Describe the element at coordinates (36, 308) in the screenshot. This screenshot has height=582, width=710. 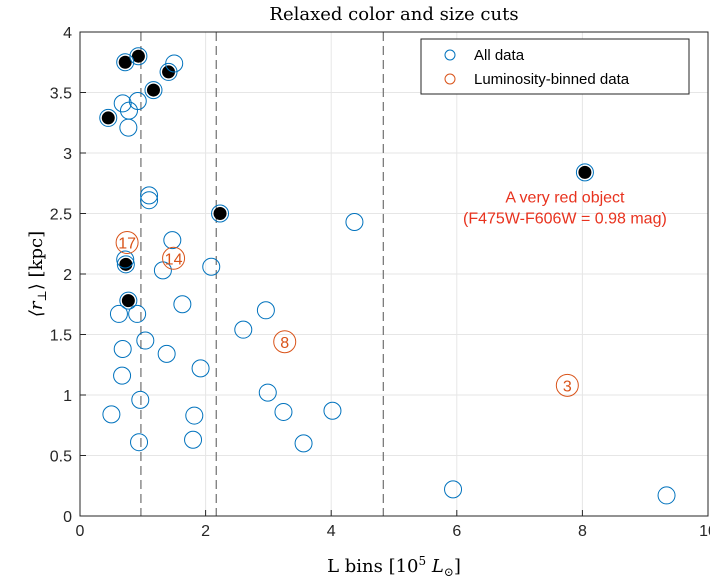
I see `y-axis-label-pre: ⟨r` at that location.